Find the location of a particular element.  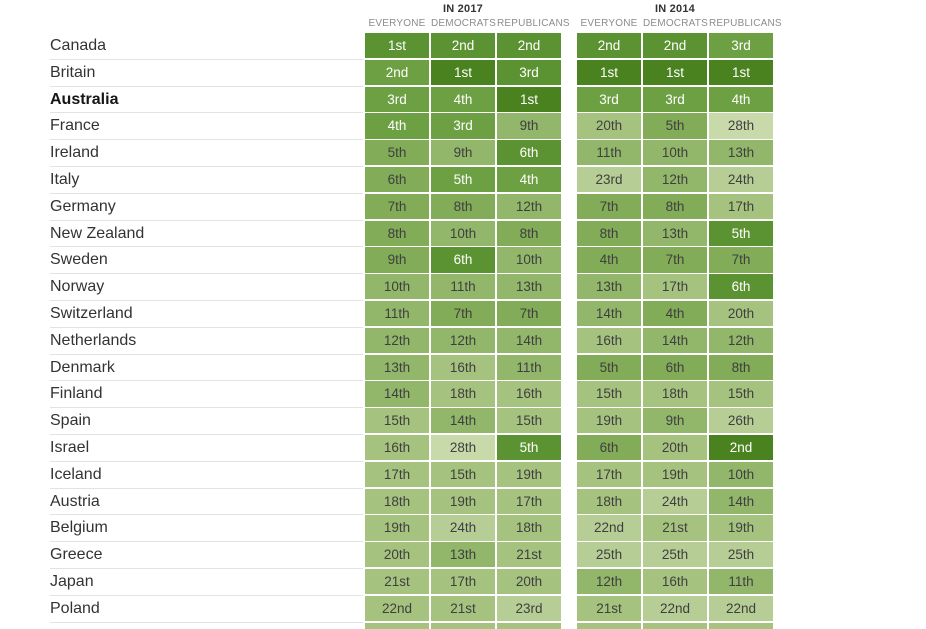

table-row: Netherlands 12th 12th 14th 16th 14th 12th is located at coordinates (463, 340).